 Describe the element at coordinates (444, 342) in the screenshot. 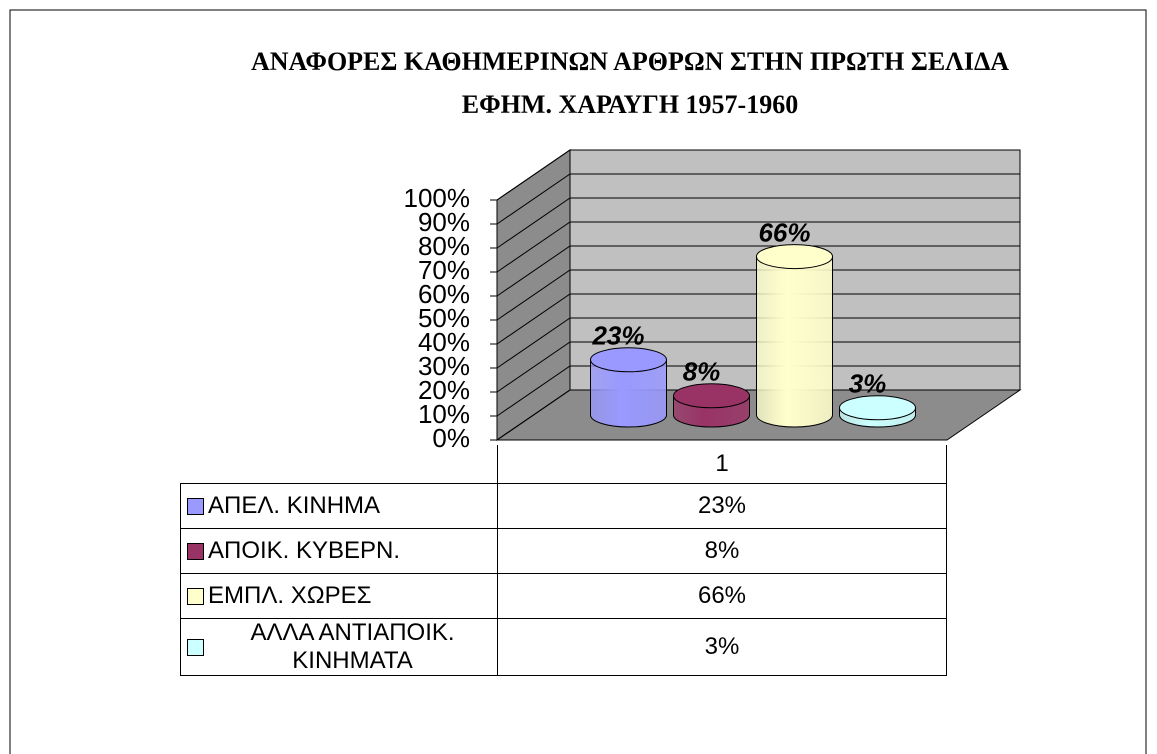

I see `y-tick-label: 40%` at that location.